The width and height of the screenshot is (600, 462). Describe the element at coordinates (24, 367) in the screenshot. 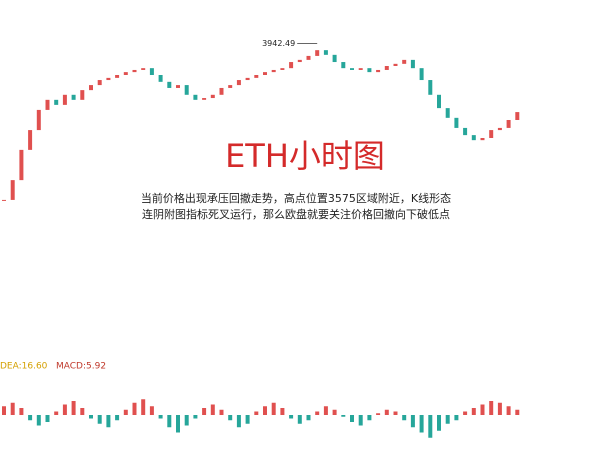

I see `dea-label: DEA:16.60` at that location.